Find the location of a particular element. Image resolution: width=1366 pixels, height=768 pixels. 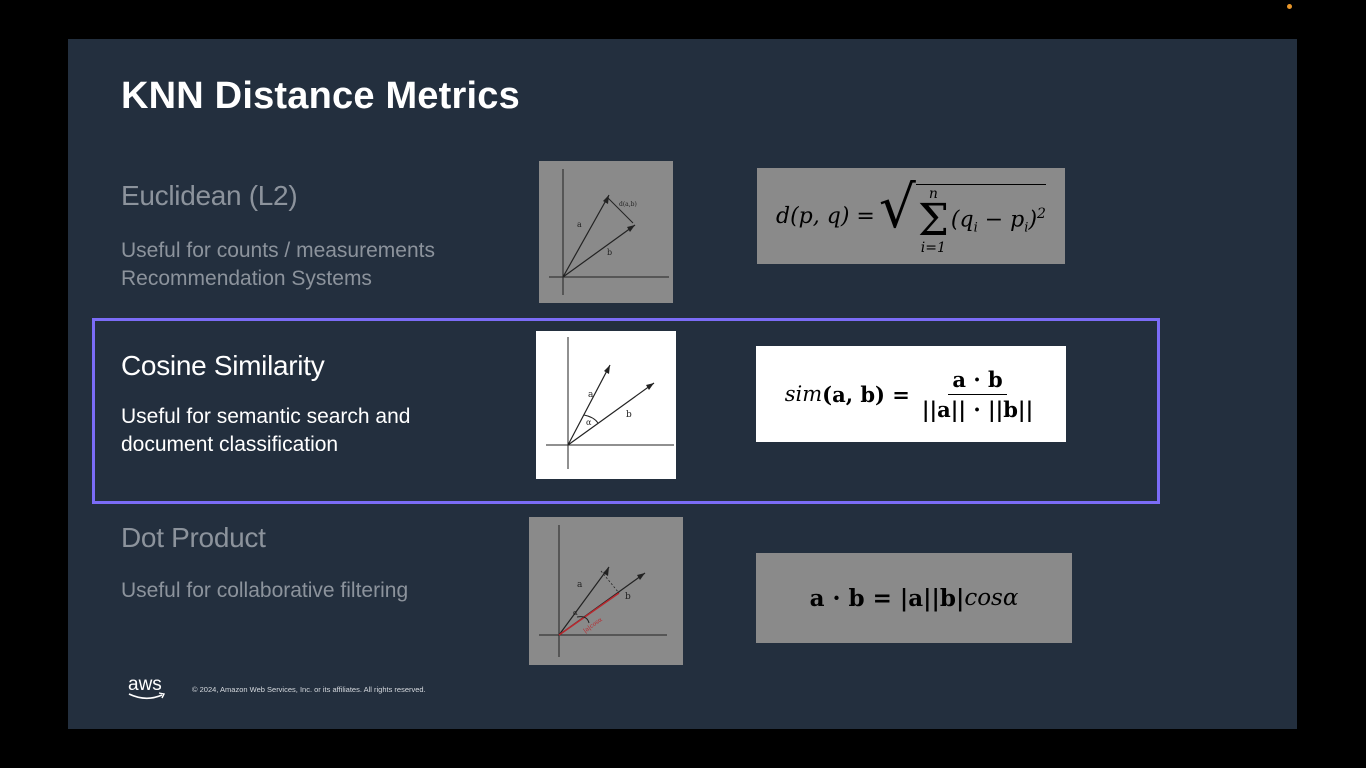

sqrt-symbol: √ n Σ i=1 (qi − pi)2 is located at coordinates (962, 214).